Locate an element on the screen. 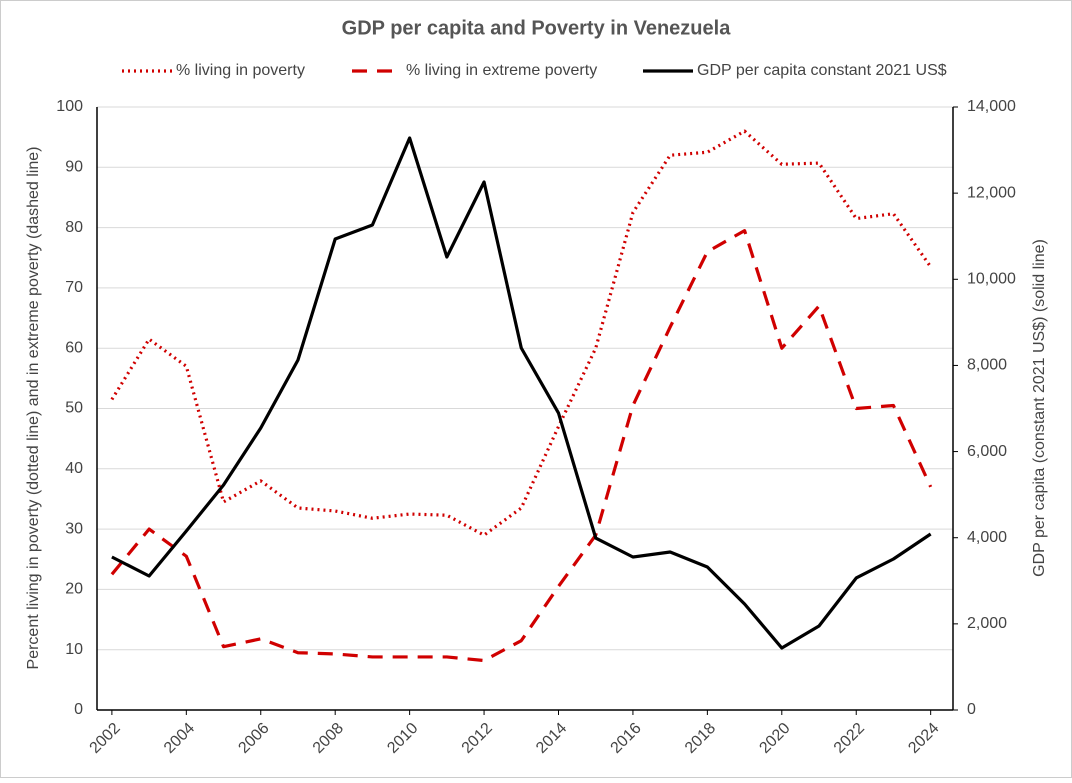 The width and height of the screenshot is (1072, 783). y2-tick-label: 2,000 is located at coordinates (987, 623).